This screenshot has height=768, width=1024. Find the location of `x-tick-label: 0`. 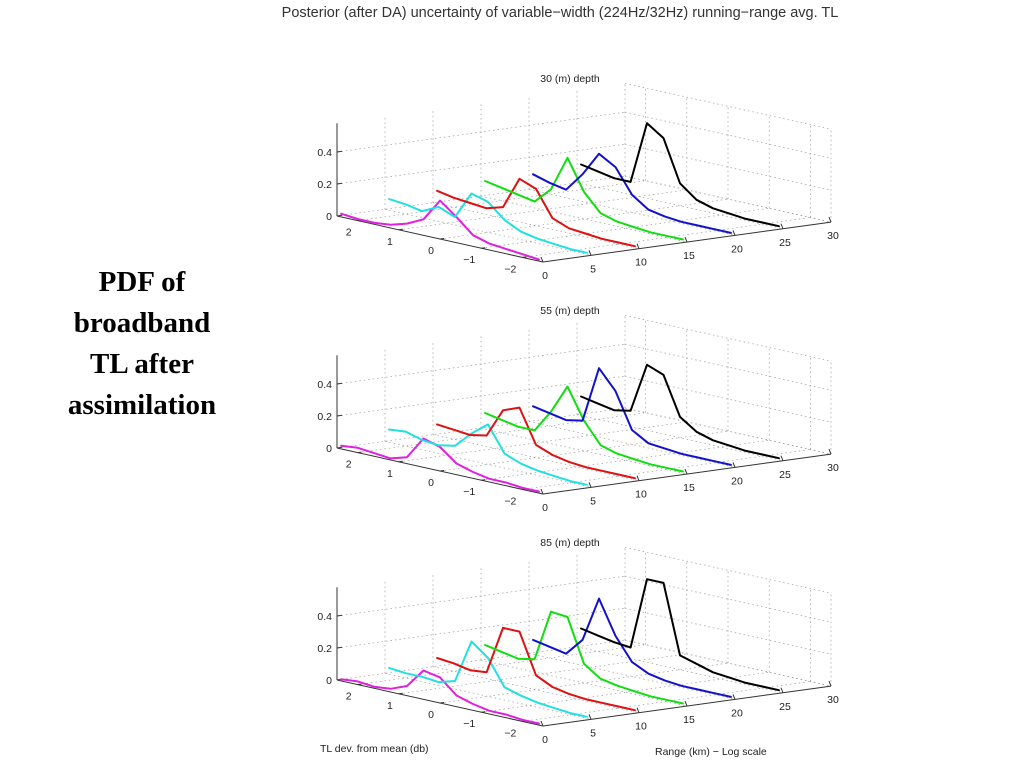

x-tick-label: 0 is located at coordinates (431, 251).